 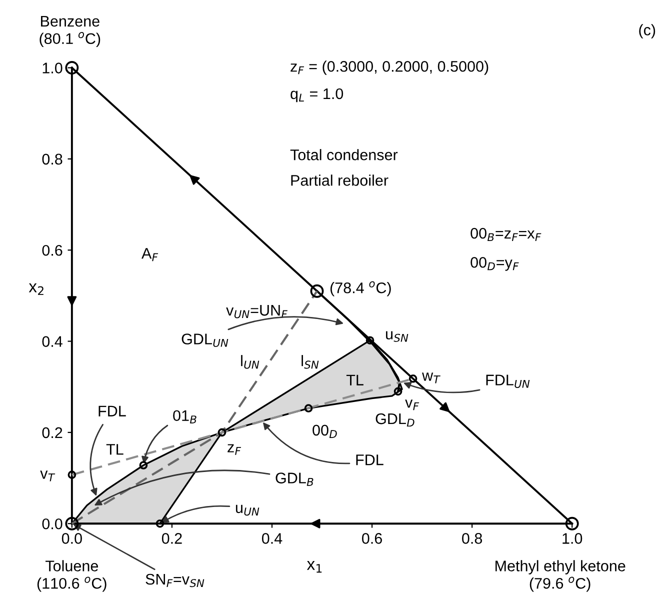 I want to click on y-tick-label: 0.4, so click(x=52, y=341).